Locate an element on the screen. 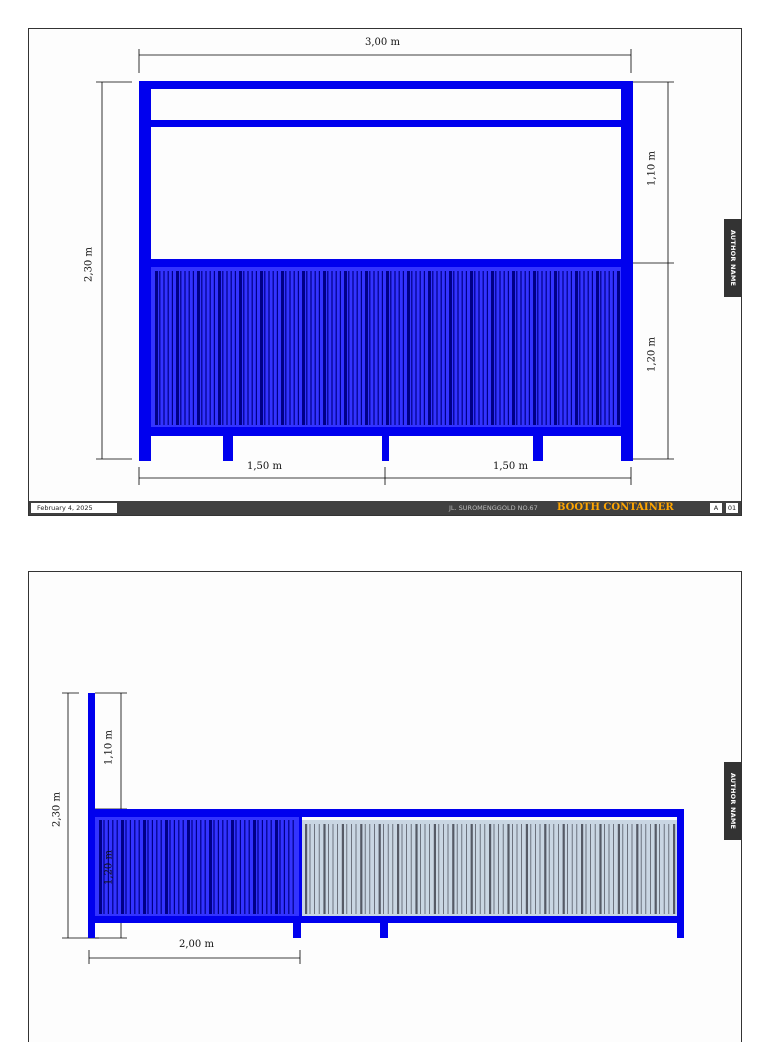 The width and height of the screenshot is (768, 1042). side-dim-lower-height: 1,20 m is located at coordinates (109, 867).